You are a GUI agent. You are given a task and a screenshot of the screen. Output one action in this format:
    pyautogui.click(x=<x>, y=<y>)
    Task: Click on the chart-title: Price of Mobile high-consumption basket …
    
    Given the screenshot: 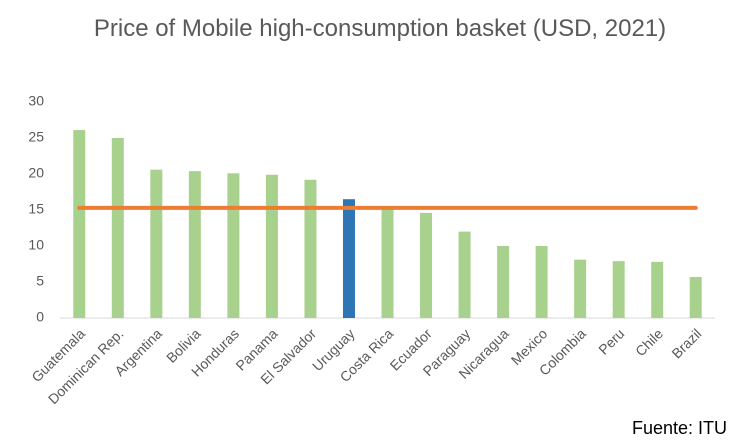 What is the action you would take?
    pyautogui.click(x=380, y=28)
    